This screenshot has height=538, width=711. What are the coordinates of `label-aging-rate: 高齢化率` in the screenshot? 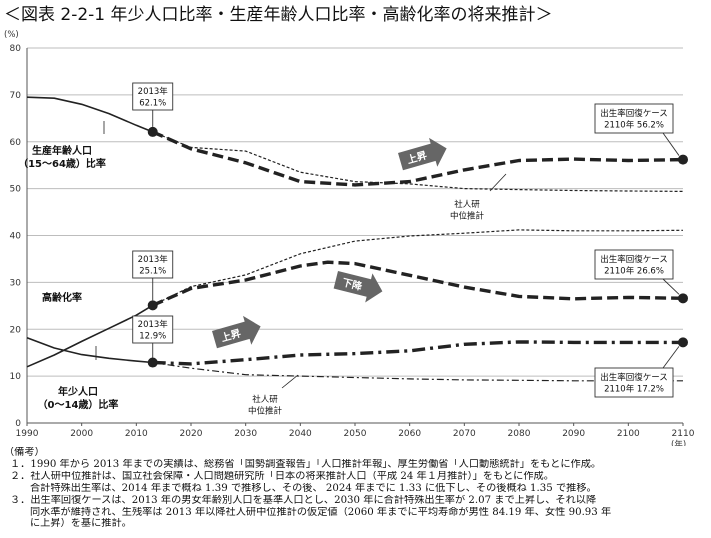 It's located at (62, 297).